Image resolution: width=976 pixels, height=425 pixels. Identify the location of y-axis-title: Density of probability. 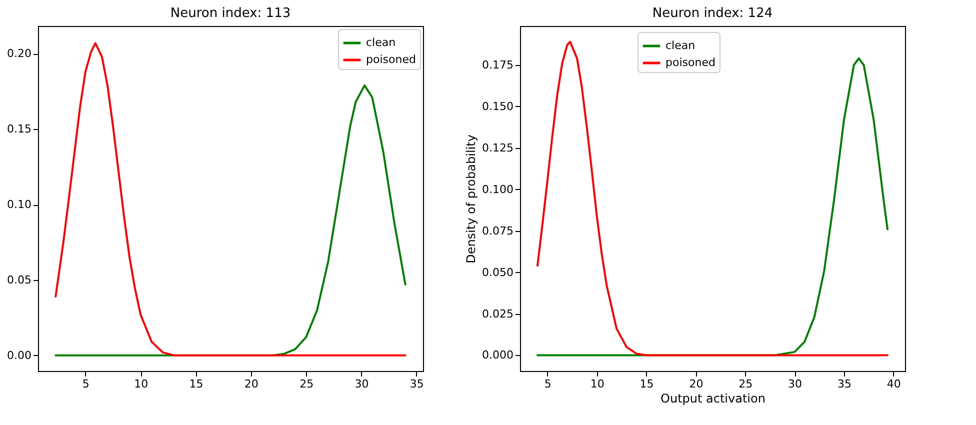
(471, 199).